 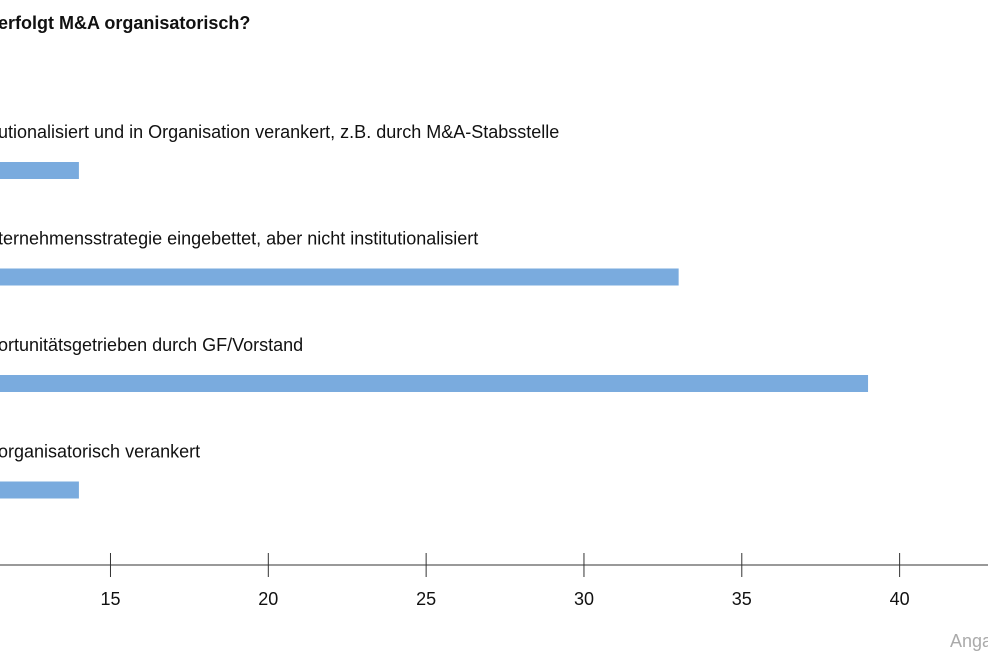 I want to click on x-tick-label: 20, so click(x=268, y=599).